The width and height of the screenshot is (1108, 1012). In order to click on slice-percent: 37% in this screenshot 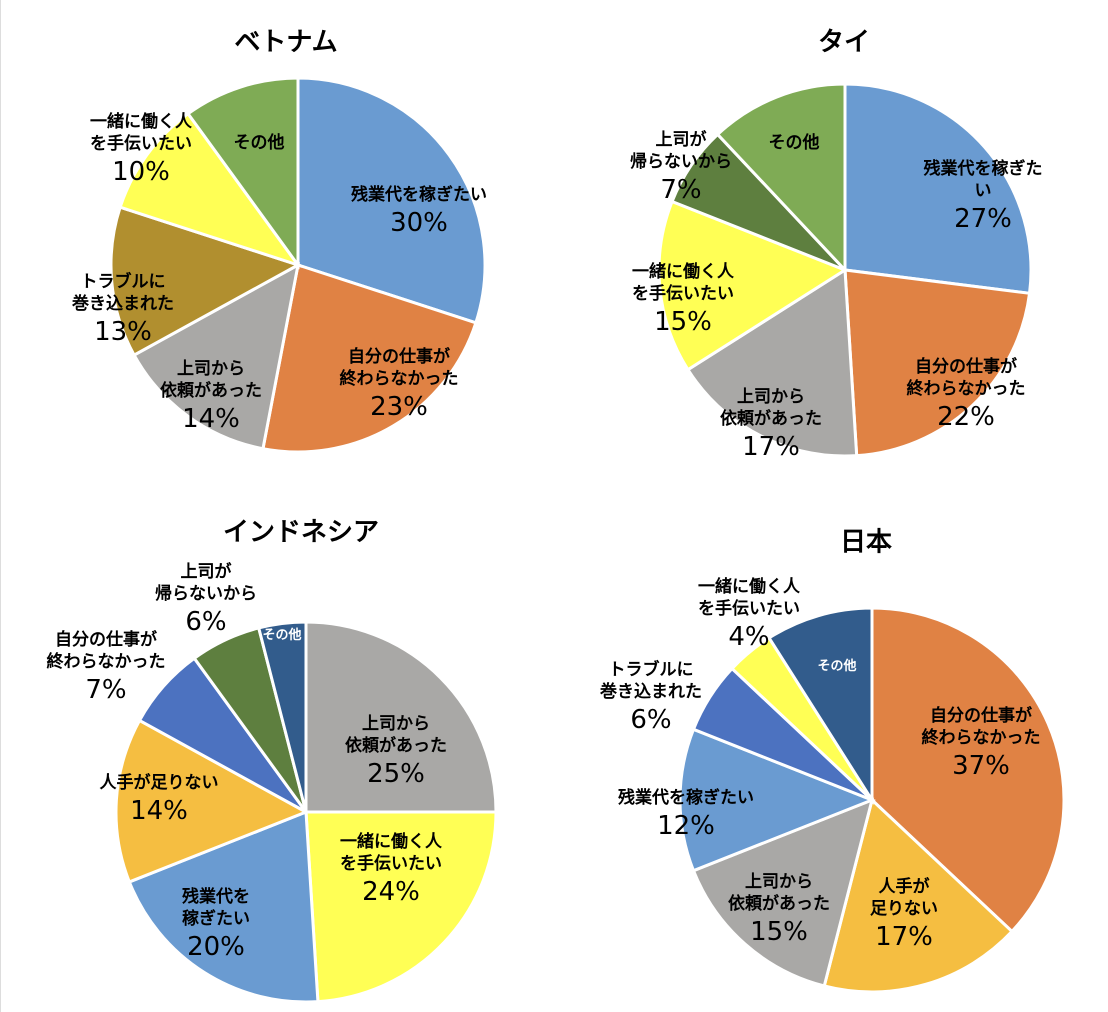, I will do `click(981, 766)`.